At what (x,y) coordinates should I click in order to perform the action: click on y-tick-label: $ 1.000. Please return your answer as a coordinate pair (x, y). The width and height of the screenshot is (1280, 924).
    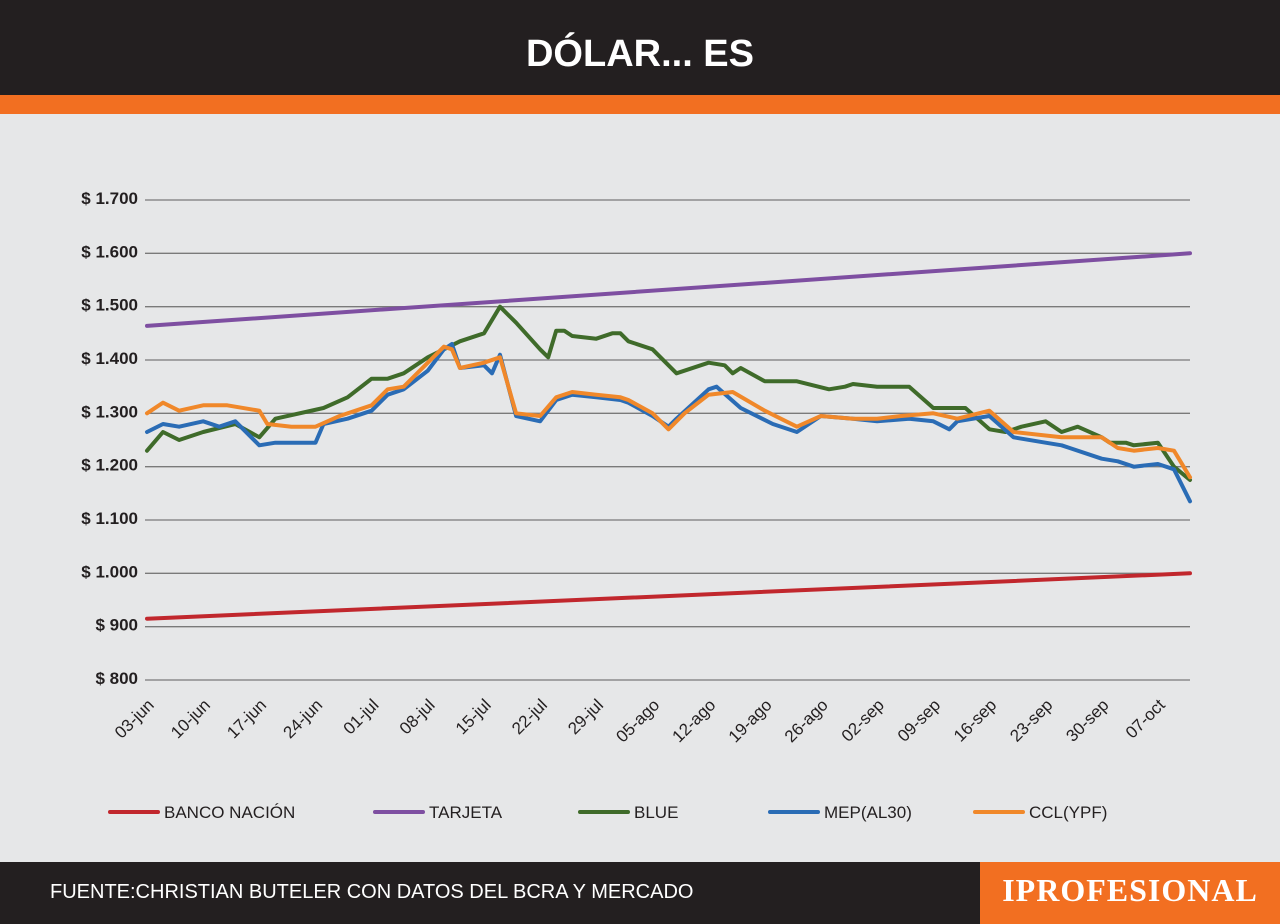
    Looking at the image, I should click on (109, 571).